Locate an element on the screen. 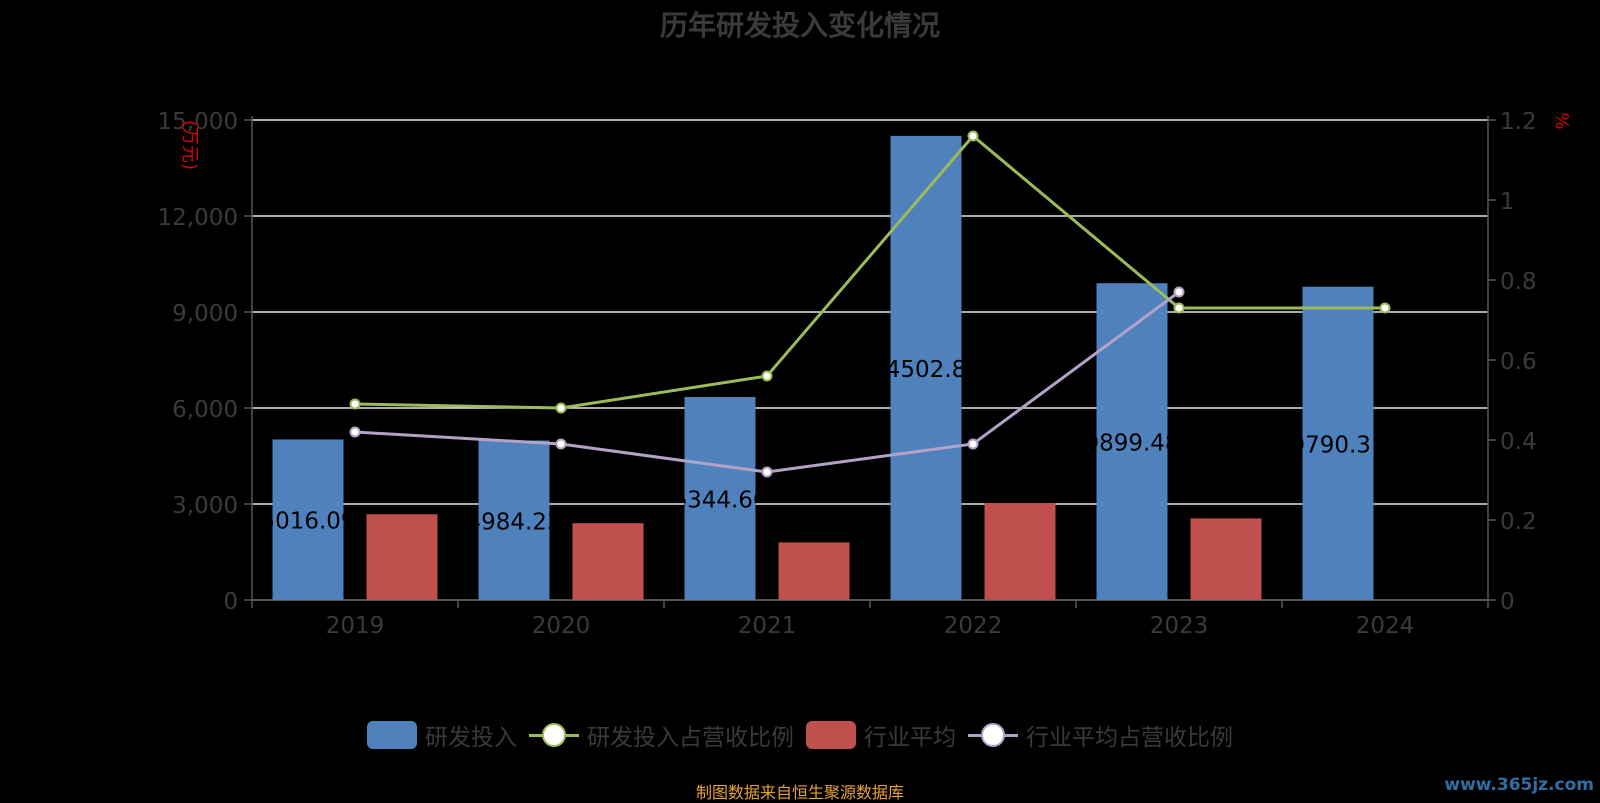 This screenshot has width=1600, height=803. x-tick-label: 2020 is located at coordinates (561, 626).